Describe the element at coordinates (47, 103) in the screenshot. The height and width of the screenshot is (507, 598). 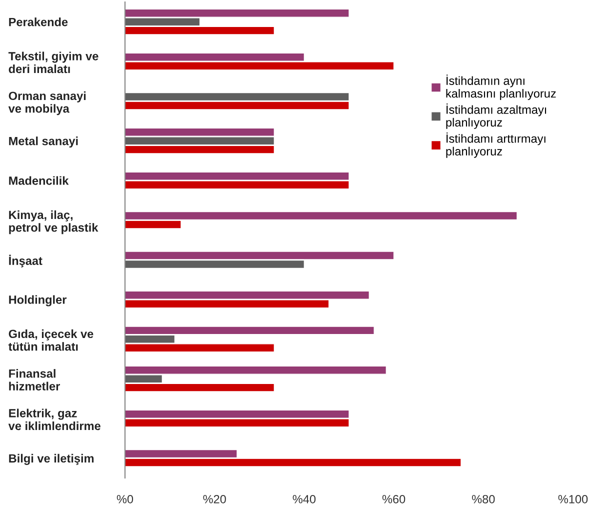
I see `y-tick-label: Orman sanayi ve mobilya` at that location.